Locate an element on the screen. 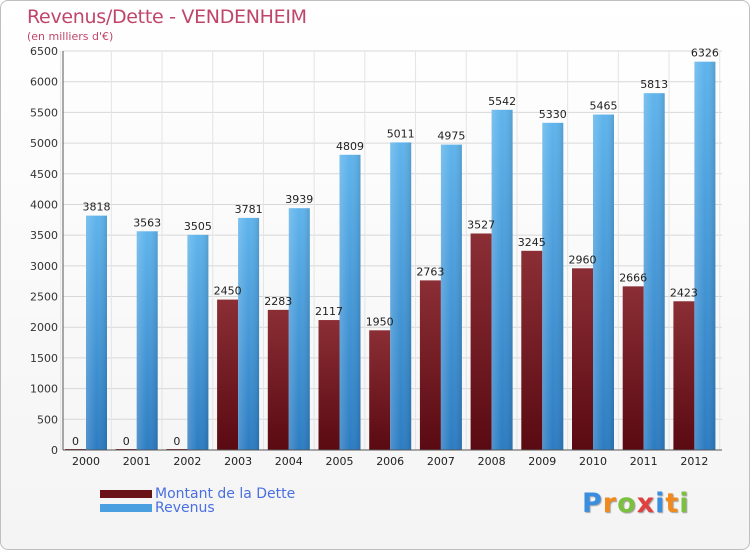 The image size is (750, 550). chart-title: Revenus/Dette - VENDENHEIM is located at coordinates (167, 17).